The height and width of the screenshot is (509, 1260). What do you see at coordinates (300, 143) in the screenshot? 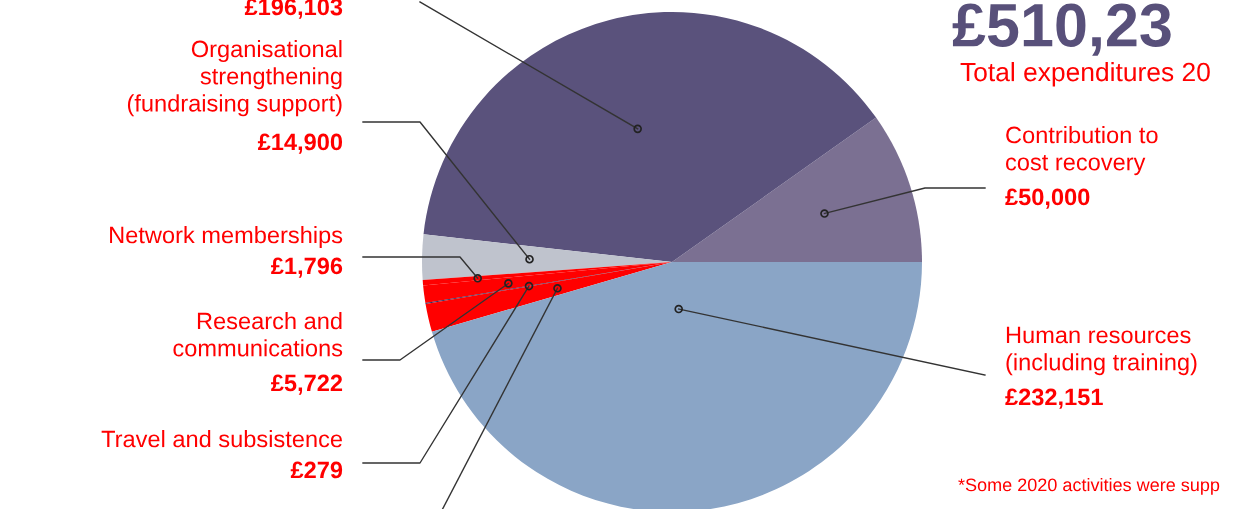
I see `data-label: £14,900` at bounding box center [300, 143].